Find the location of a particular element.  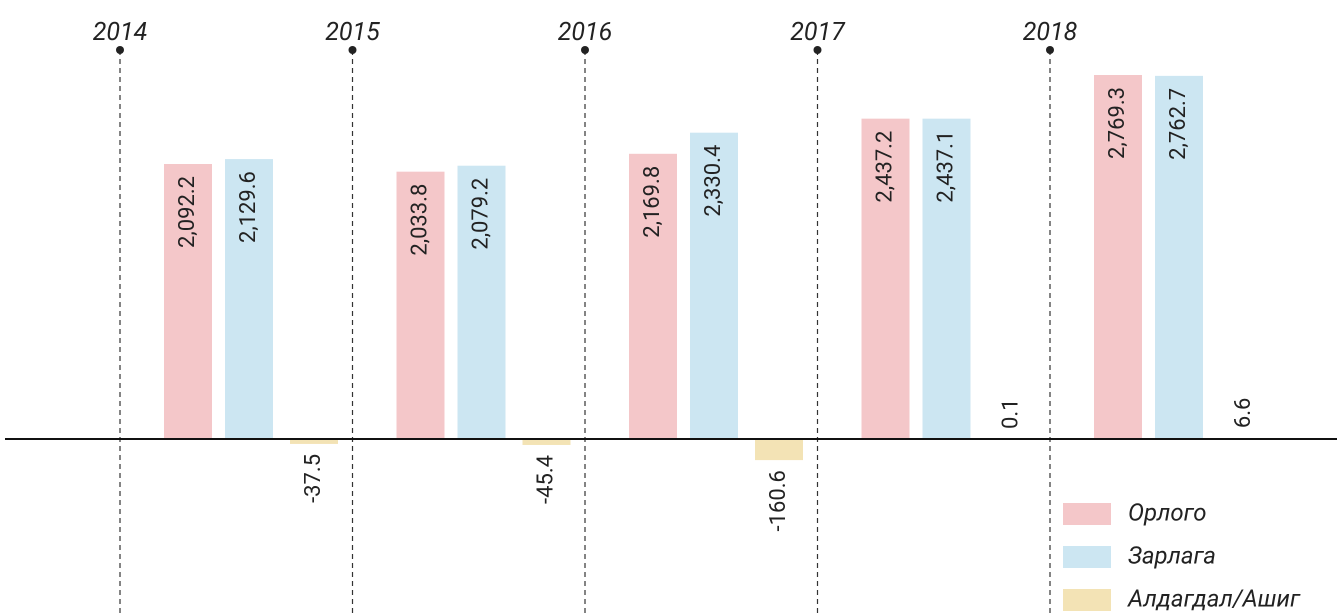

legend-label: Зарлага is located at coordinates (1172, 555).